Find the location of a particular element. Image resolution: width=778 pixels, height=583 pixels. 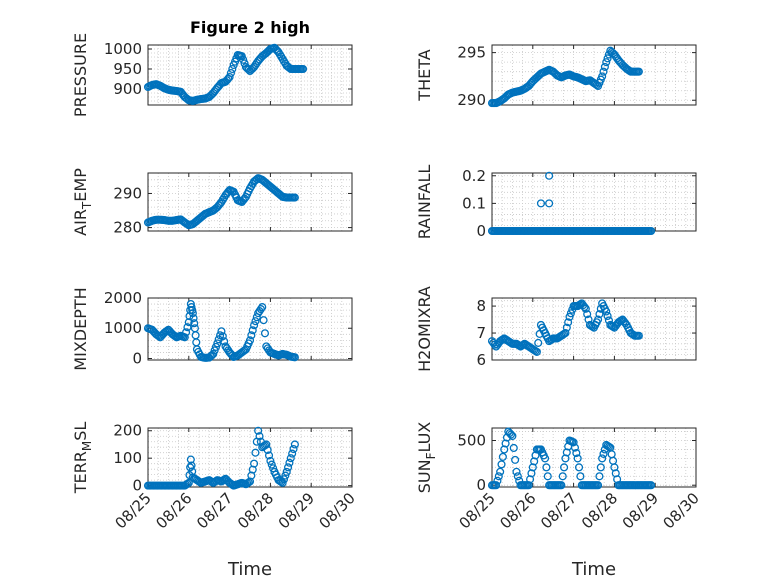

x-tick-label: 08/25 is located at coordinates (477, 510).